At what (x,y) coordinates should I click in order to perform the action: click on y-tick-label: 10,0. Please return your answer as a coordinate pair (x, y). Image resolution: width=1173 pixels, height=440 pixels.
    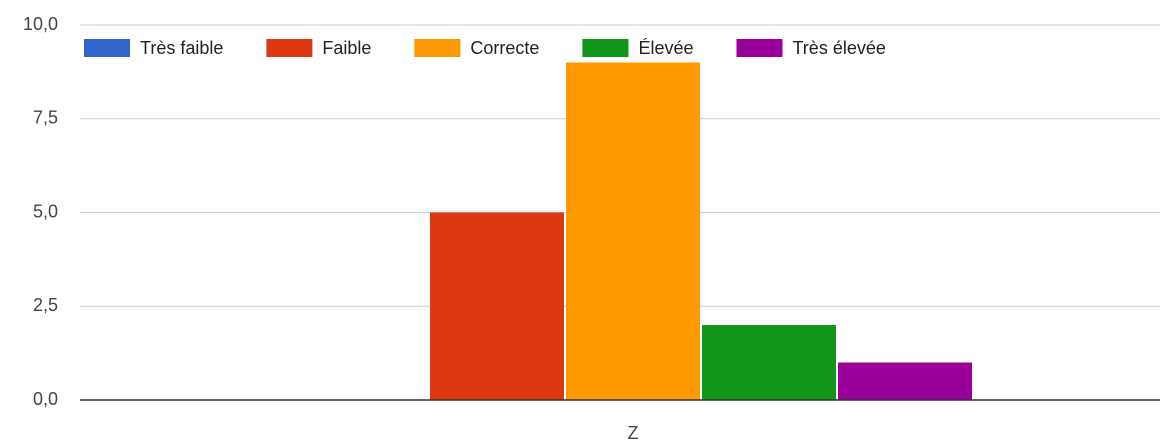
    Looking at the image, I should click on (40, 24).